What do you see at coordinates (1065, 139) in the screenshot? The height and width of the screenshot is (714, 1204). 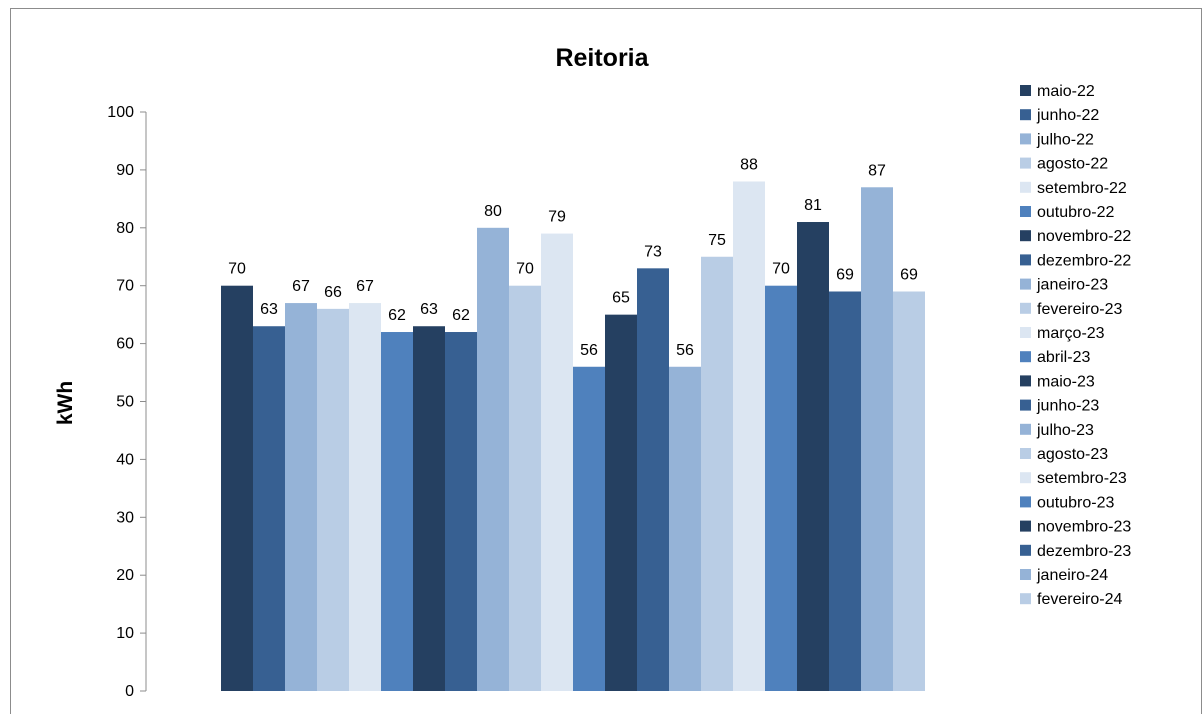 I see `legend-label: julho-22` at bounding box center [1065, 139].